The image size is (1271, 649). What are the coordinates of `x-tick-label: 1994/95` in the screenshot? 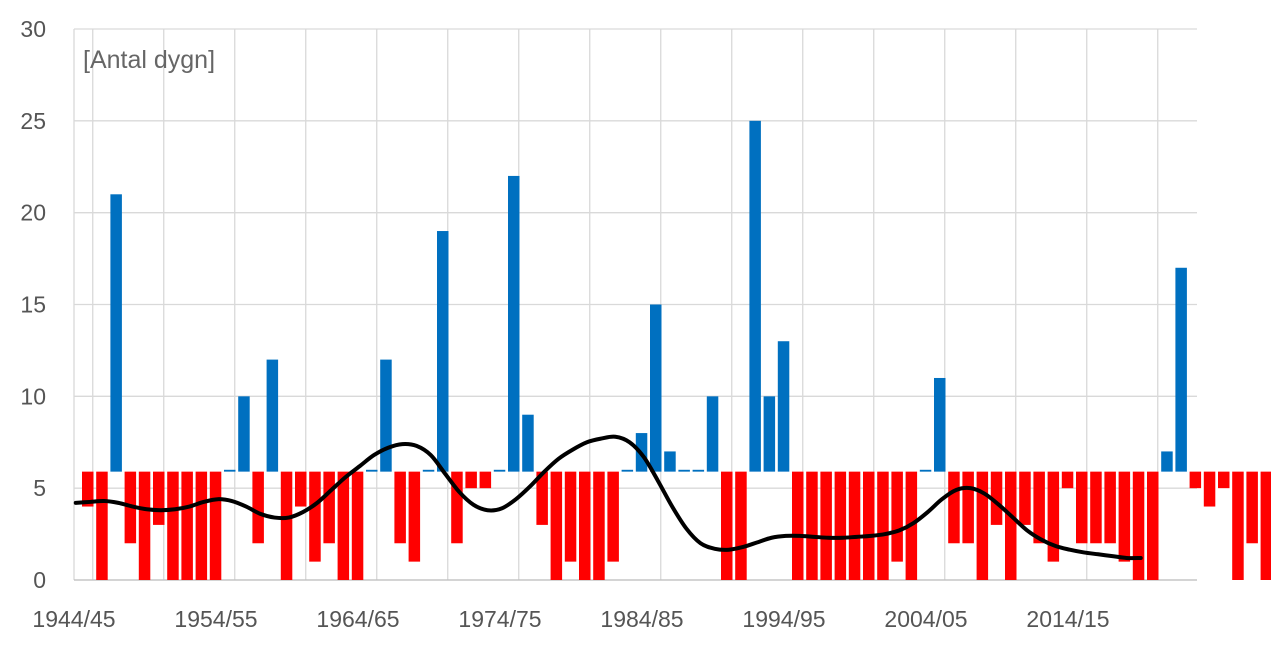 It's located at (783, 619).